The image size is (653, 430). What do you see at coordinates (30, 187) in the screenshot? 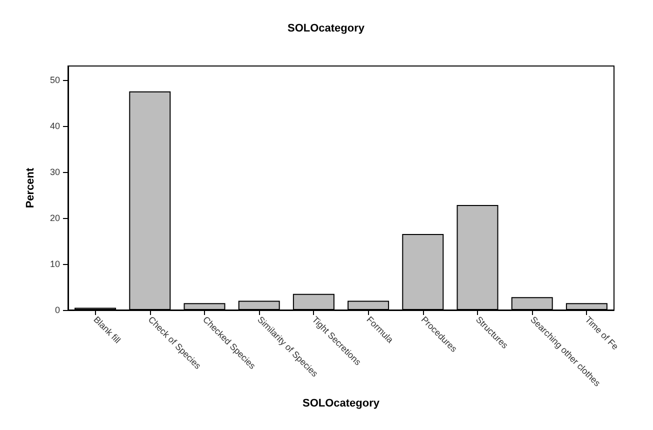
I see `y-axis-title: Percent` at bounding box center [30, 187].